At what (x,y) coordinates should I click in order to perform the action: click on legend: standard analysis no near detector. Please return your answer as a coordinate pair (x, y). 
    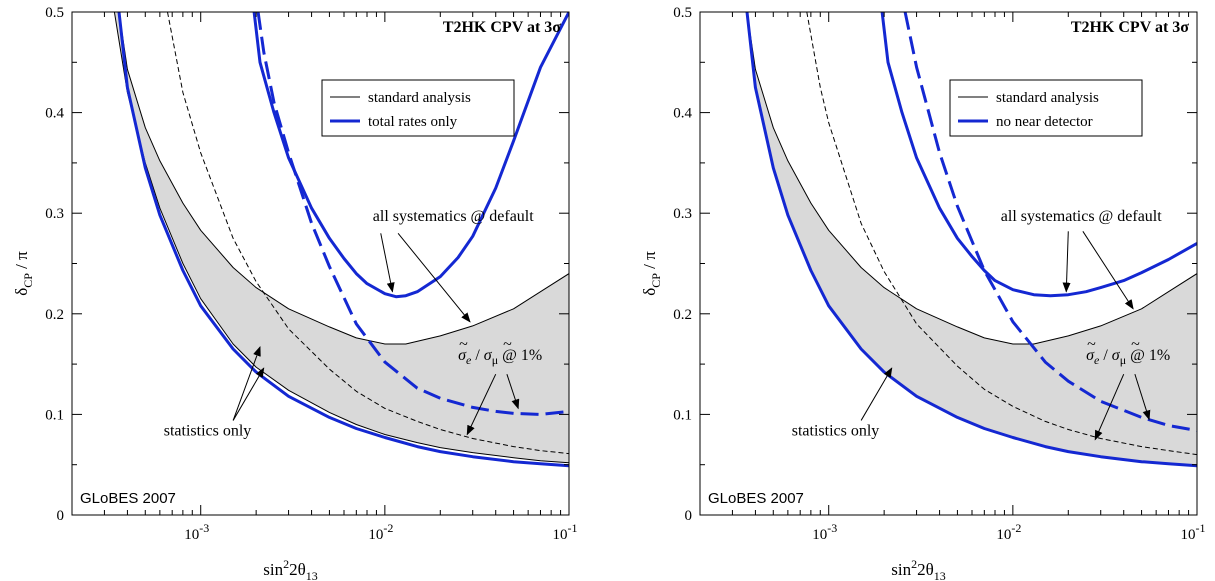
    Looking at the image, I should click on (1046, 108).